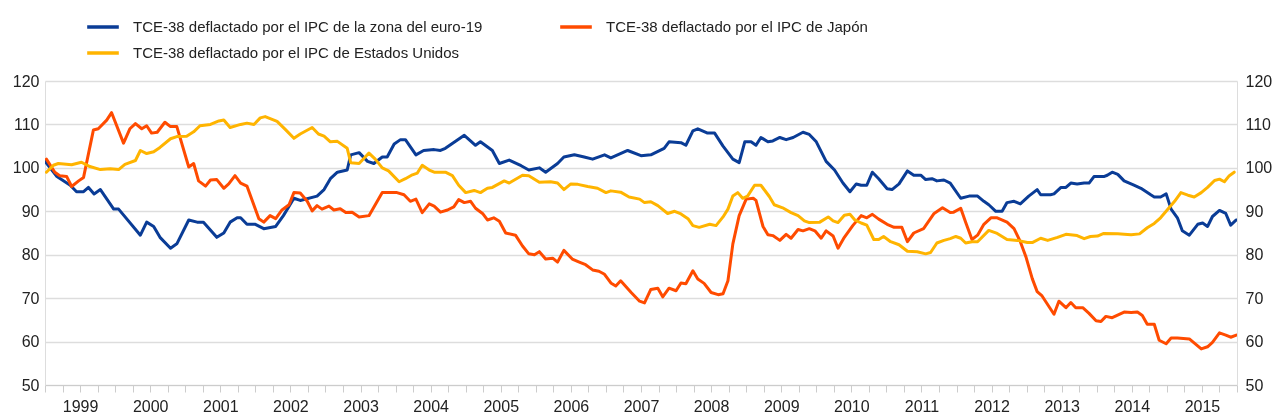 This screenshot has height=415, width=1279. Describe the element at coordinates (26, 124) in the screenshot. I see `y-tick-label: 110` at that location.